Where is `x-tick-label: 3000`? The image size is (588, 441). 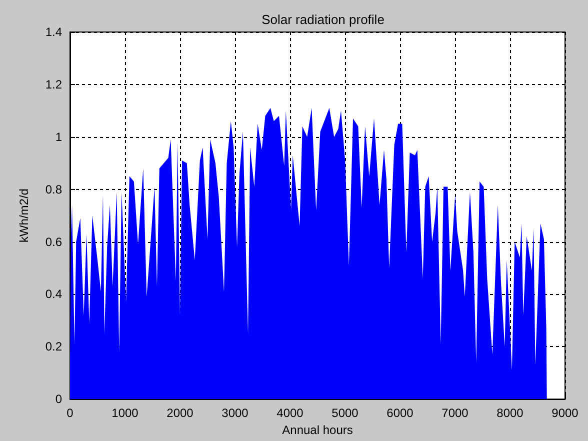 x-tick-label: 3000 is located at coordinates (235, 413).